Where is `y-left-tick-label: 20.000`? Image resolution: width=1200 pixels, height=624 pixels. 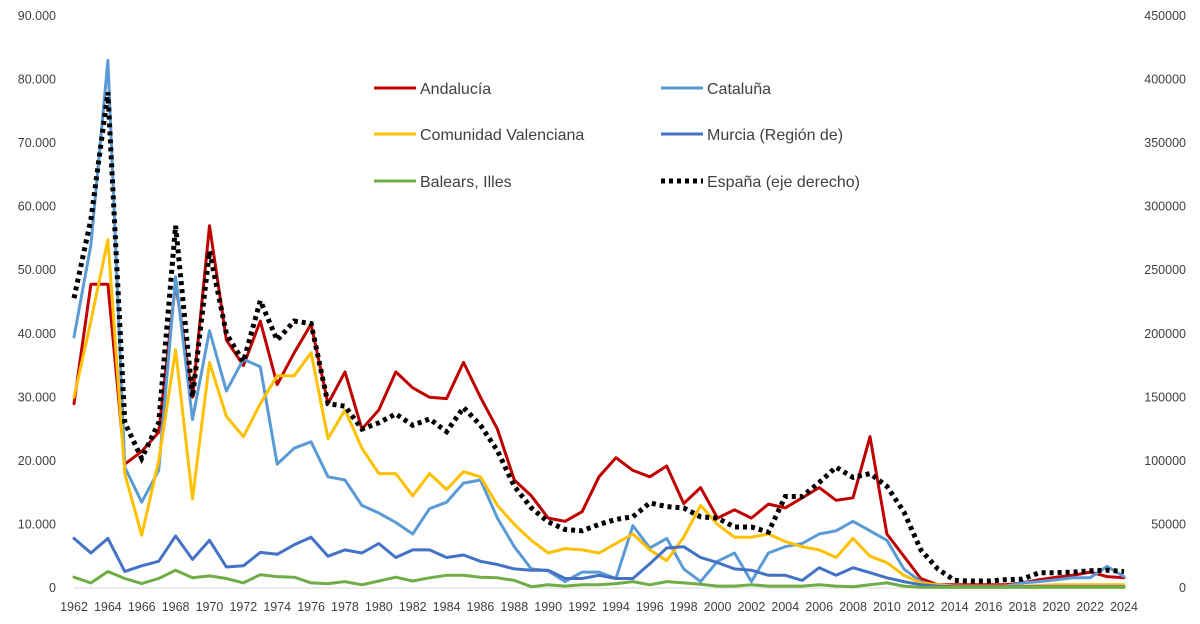
y-left-tick-label: 20.000 is located at coordinates (37, 461).